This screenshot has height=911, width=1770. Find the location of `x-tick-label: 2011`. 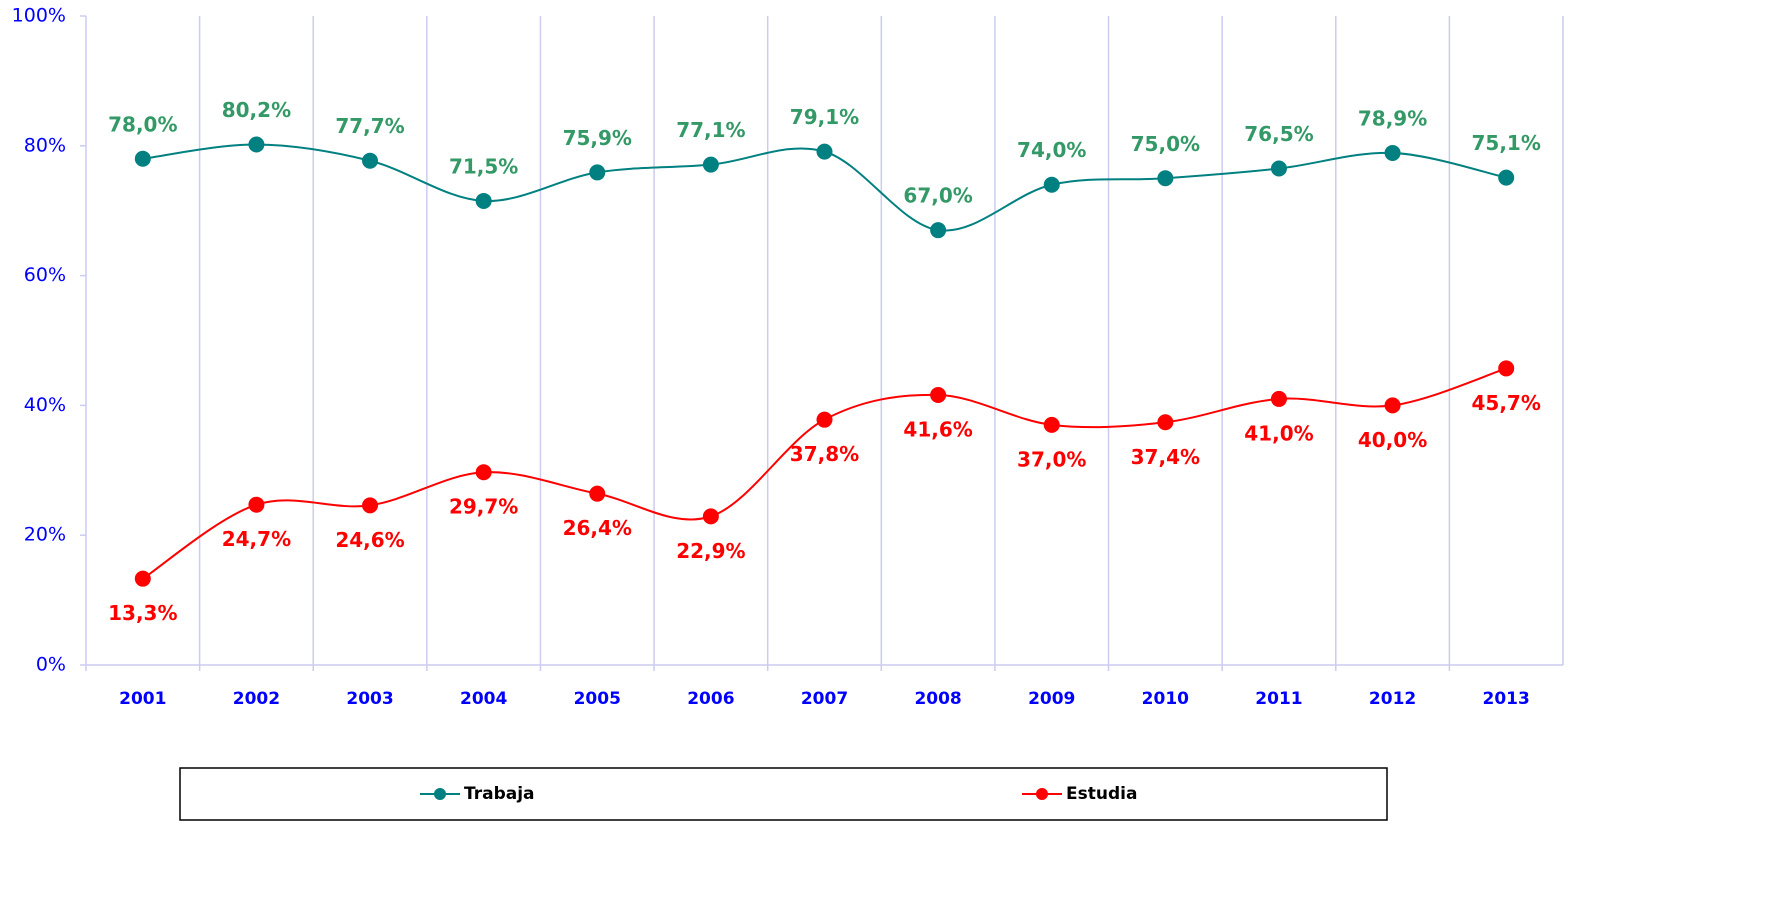

x-tick-label: 2011 is located at coordinates (1278, 699).